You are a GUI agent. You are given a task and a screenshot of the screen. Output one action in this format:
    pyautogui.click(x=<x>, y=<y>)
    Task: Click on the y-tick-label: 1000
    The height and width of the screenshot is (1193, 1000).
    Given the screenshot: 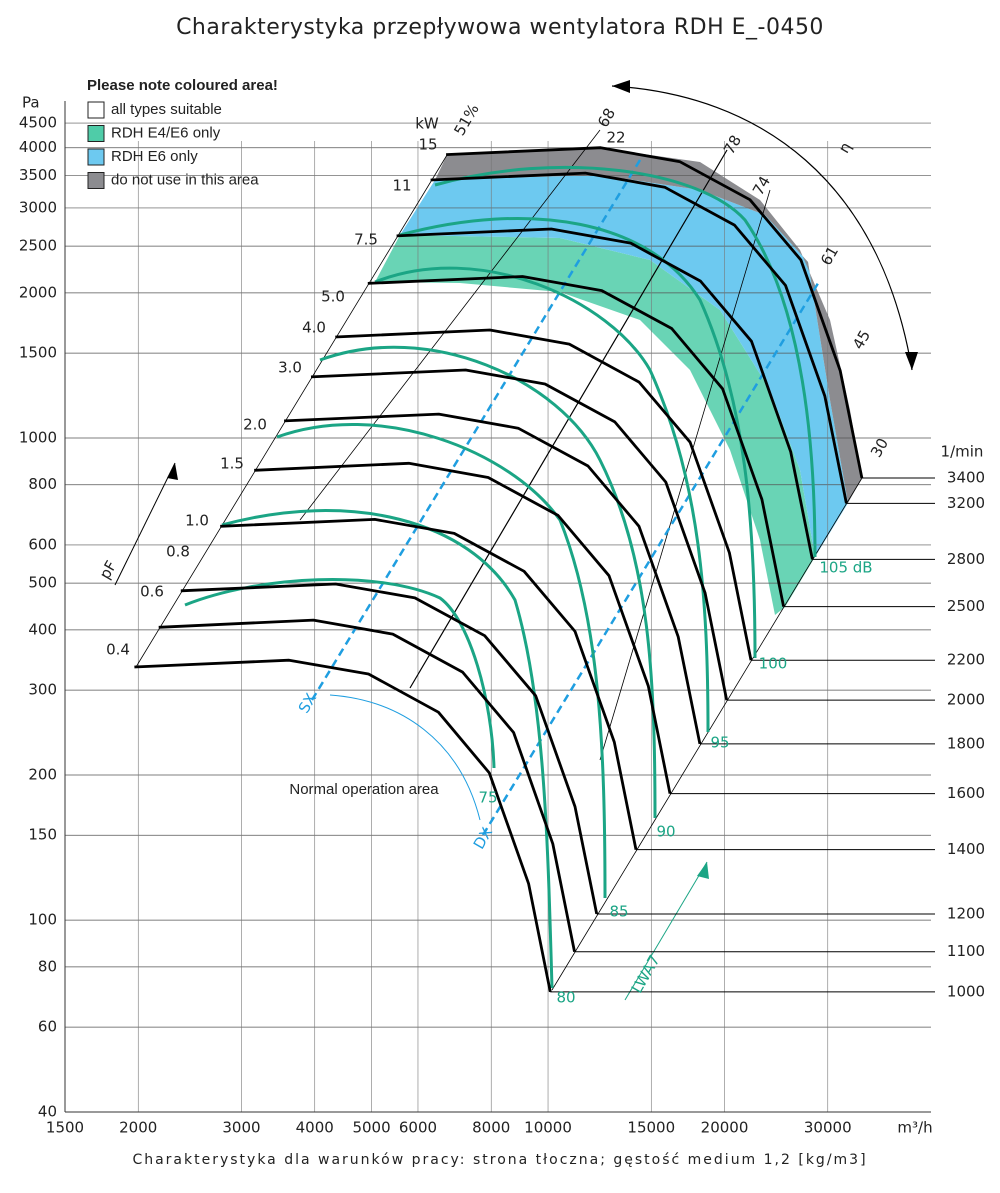 What is the action you would take?
    pyautogui.click(x=38, y=438)
    